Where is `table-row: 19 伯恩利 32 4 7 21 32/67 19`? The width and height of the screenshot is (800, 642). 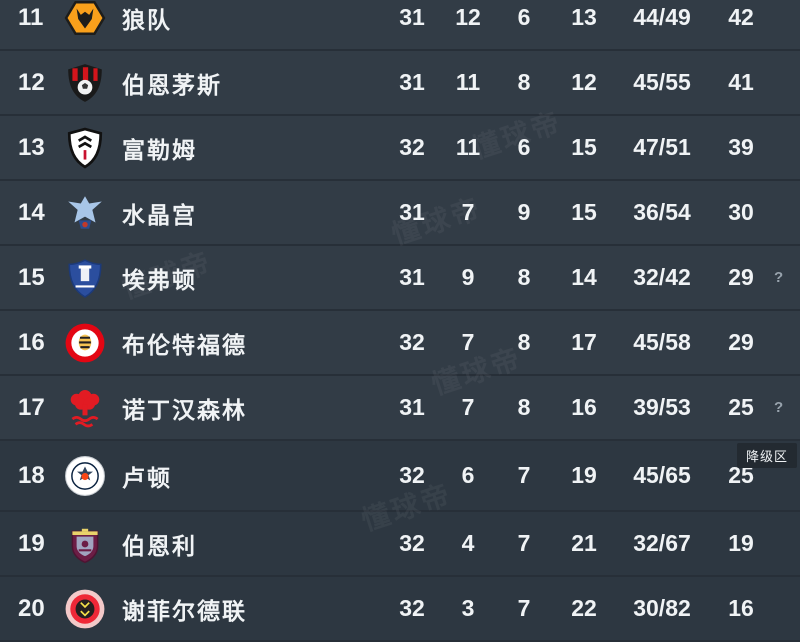
table-row: 19 伯恩利 32 4 7 21 32/67 19 is located at coordinates (400, 544).